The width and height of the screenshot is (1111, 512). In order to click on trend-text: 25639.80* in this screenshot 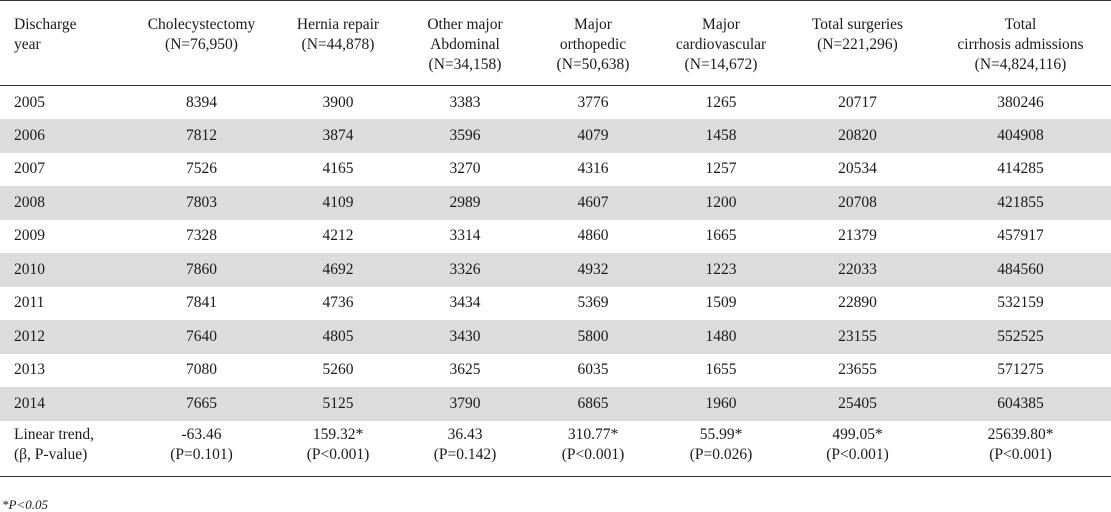, I will do `click(1020, 434)`.